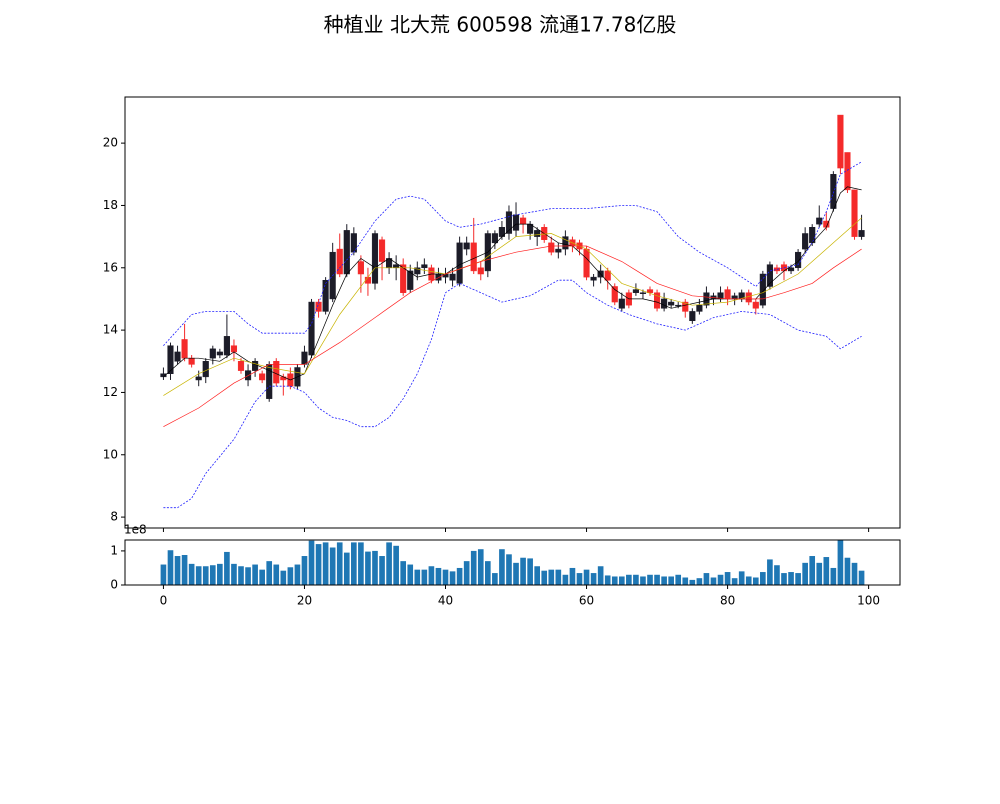 The image size is (1000, 804). Describe the element at coordinates (114, 585) in the screenshot. I see `y-tick-label: 0` at that location.